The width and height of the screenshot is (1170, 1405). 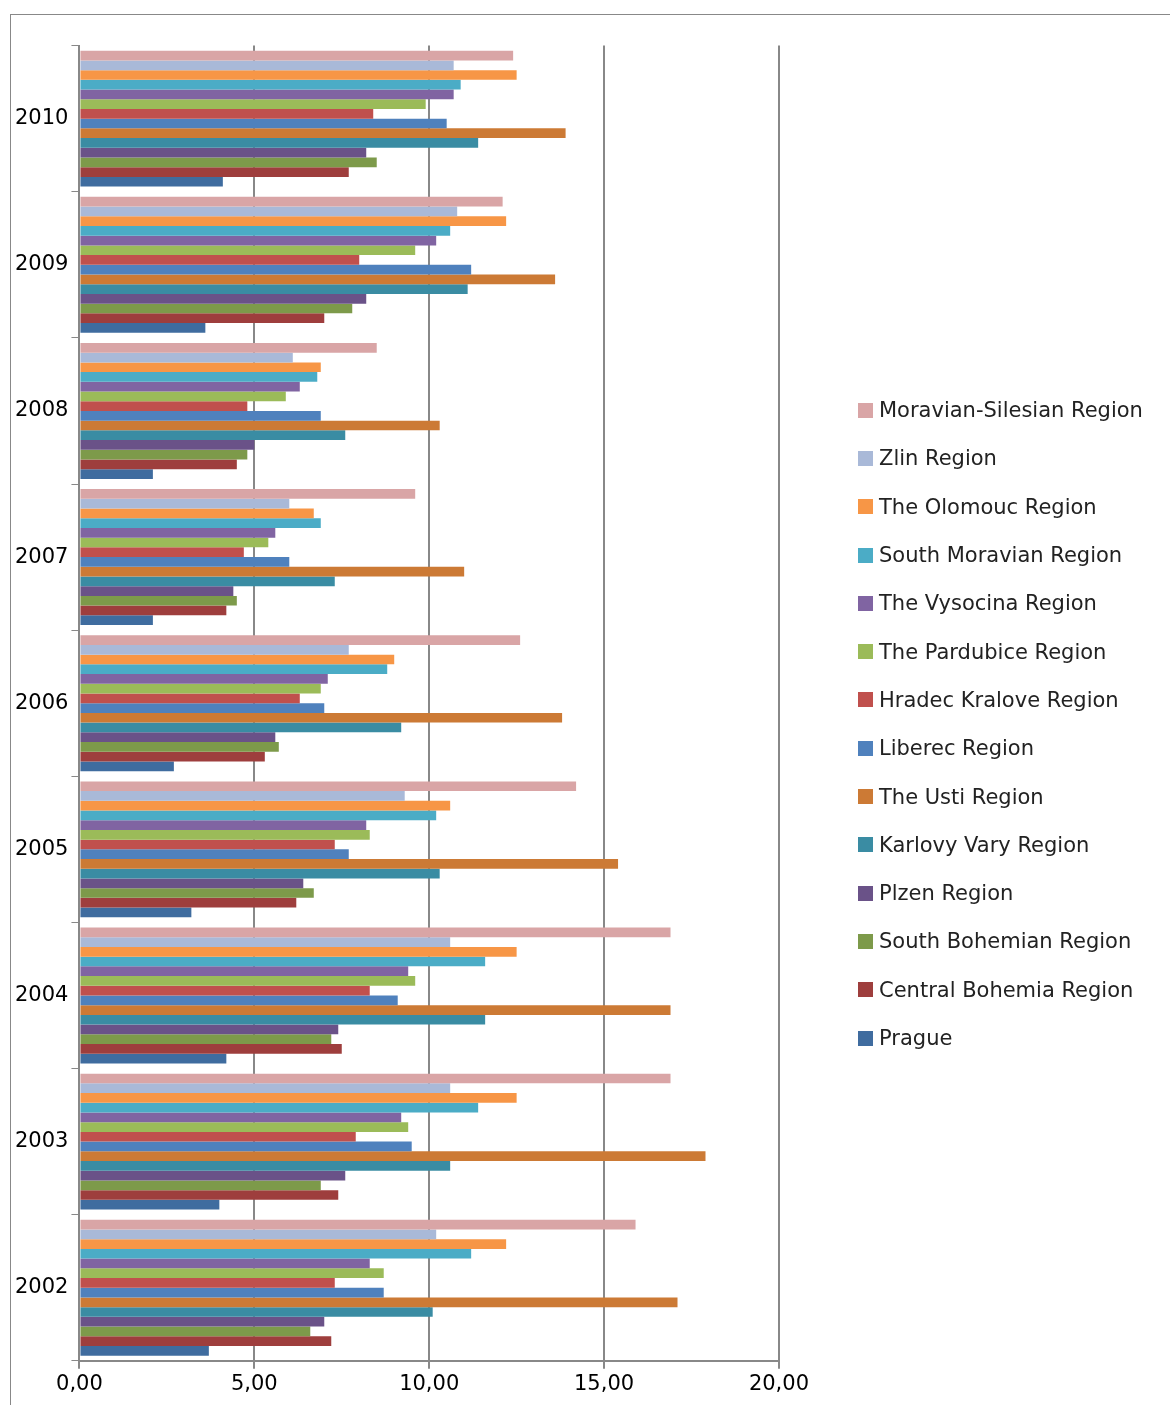 What do you see at coordinates (41, 1286) in the screenshot?
I see `y-tick-label: 2002` at bounding box center [41, 1286].